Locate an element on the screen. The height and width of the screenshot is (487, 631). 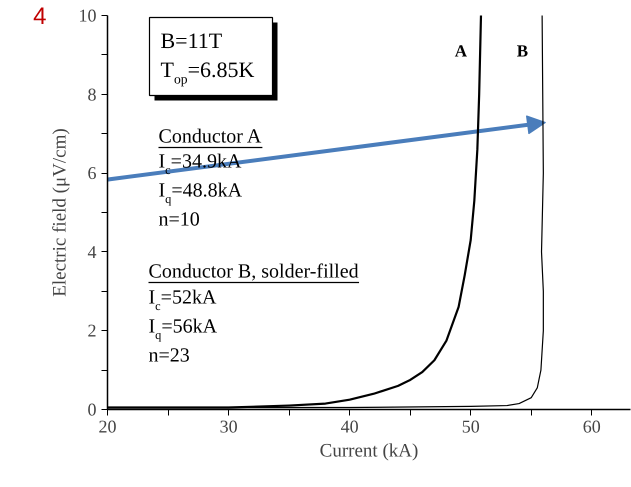
x-tick-label: 60 is located at coordinates (591, 426).